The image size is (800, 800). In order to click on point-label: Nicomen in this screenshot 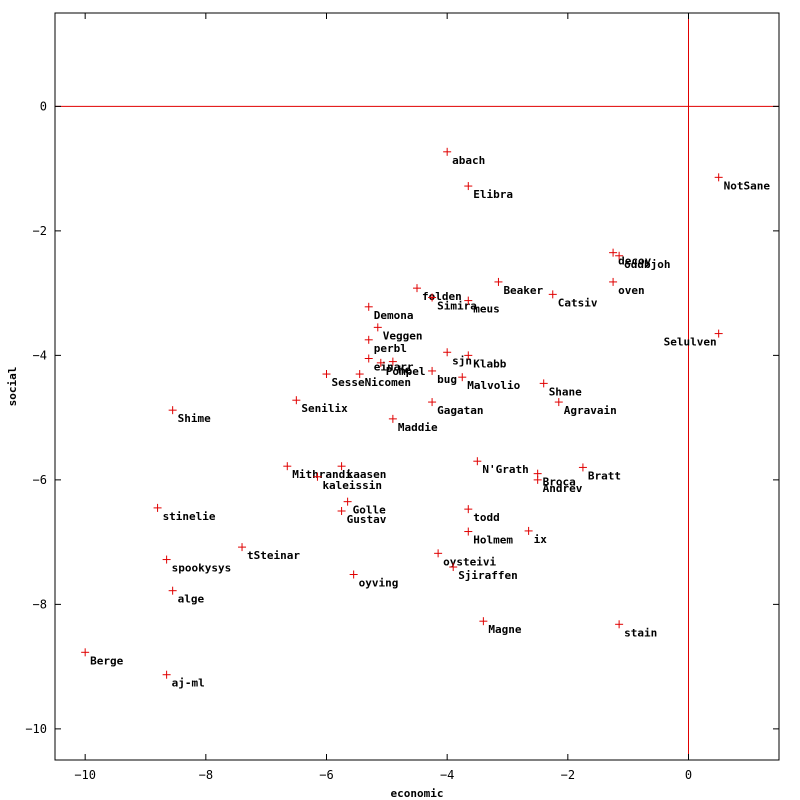, I will do `click(388, 382)`.